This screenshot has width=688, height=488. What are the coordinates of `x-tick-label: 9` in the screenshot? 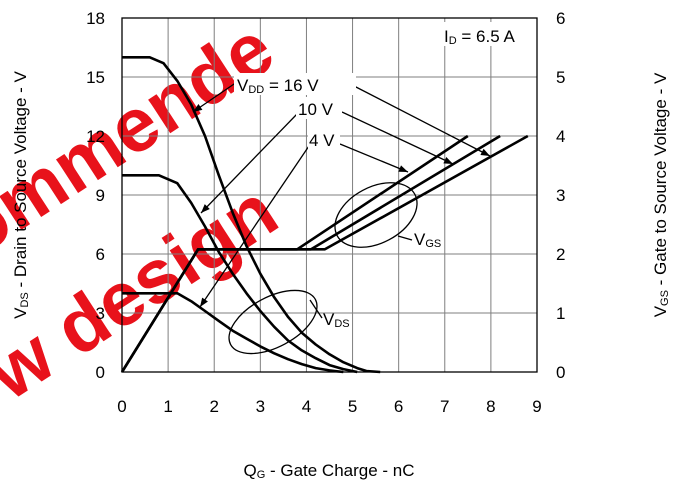 It's located at (536, 406).